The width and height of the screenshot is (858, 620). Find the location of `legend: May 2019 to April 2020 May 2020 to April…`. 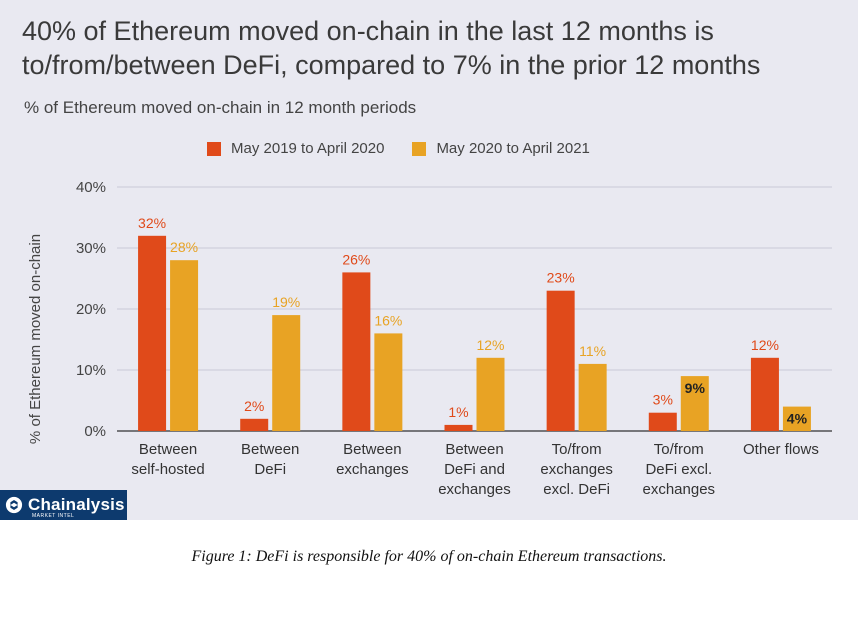

legend: May 2019 to April 2020 May 2020 to April… is located at coordinates (398, 148).